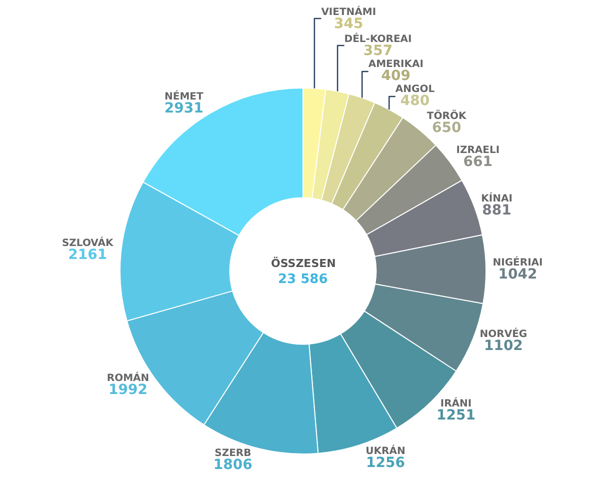  What do you see at coordinates (184, 96) in the screenshot?
I see `slice-label: NÉMET` at bounding box center [184, 96].